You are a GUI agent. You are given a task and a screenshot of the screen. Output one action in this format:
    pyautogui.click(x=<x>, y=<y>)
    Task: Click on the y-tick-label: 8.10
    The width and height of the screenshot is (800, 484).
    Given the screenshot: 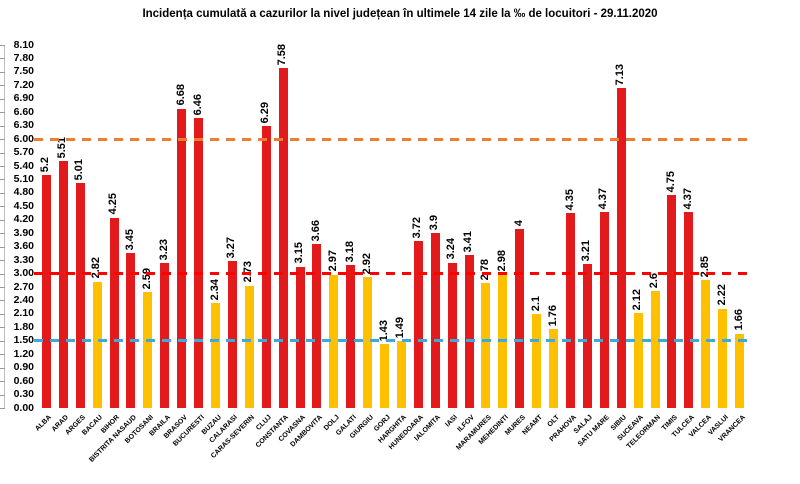 What is the action you would take?
    pyautogui.click(x=23, y=44)
    